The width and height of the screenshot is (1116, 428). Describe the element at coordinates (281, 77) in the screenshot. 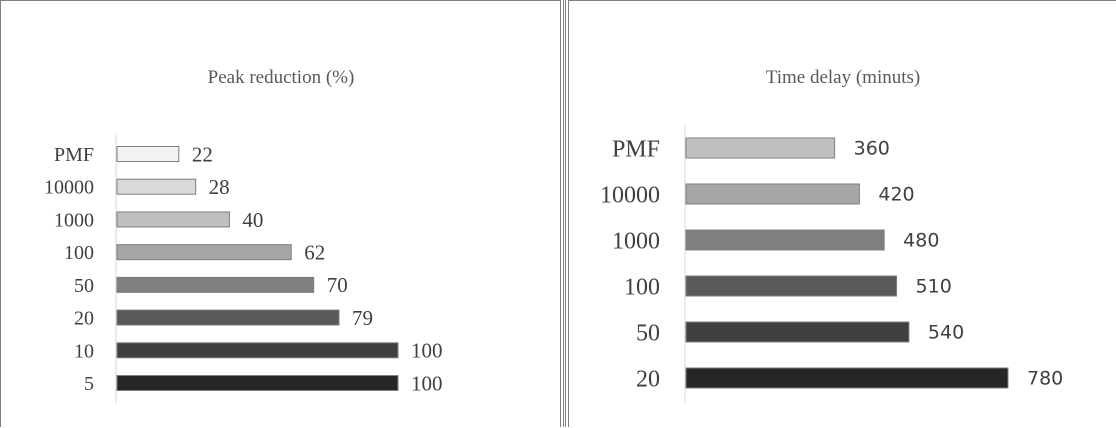

I see `chart-title: Peak reduction (%)` at that location.